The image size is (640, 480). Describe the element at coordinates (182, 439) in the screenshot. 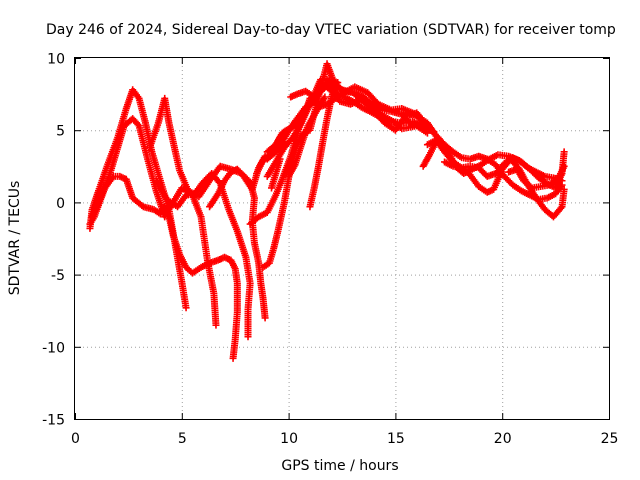

I see `x-tick-label: 5` at that location.